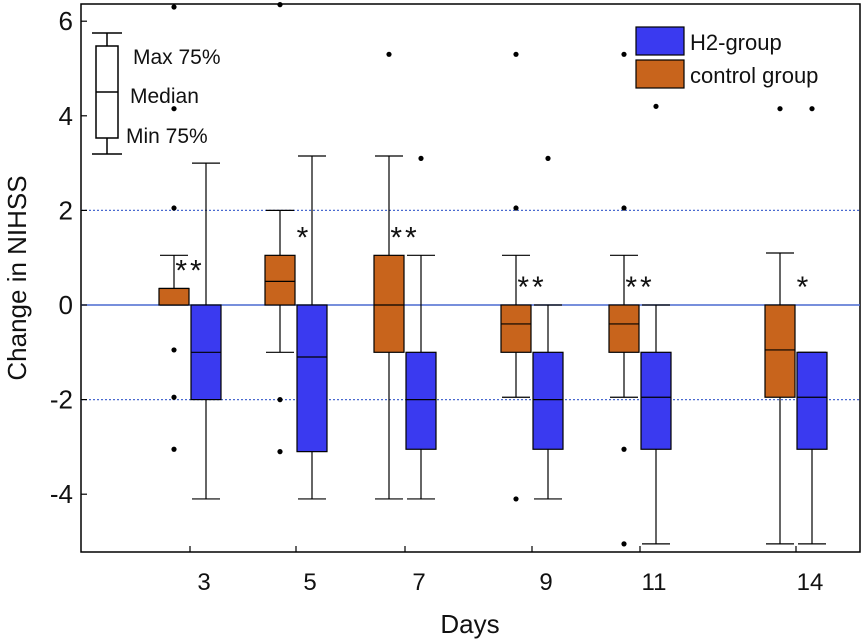 Image resolution: width=865 pixels, height=644 pixels. What do you see at coordinates (309, 582) in the screenshot?
I see `x-tick-label: 5` at bounding box center [309, 582].